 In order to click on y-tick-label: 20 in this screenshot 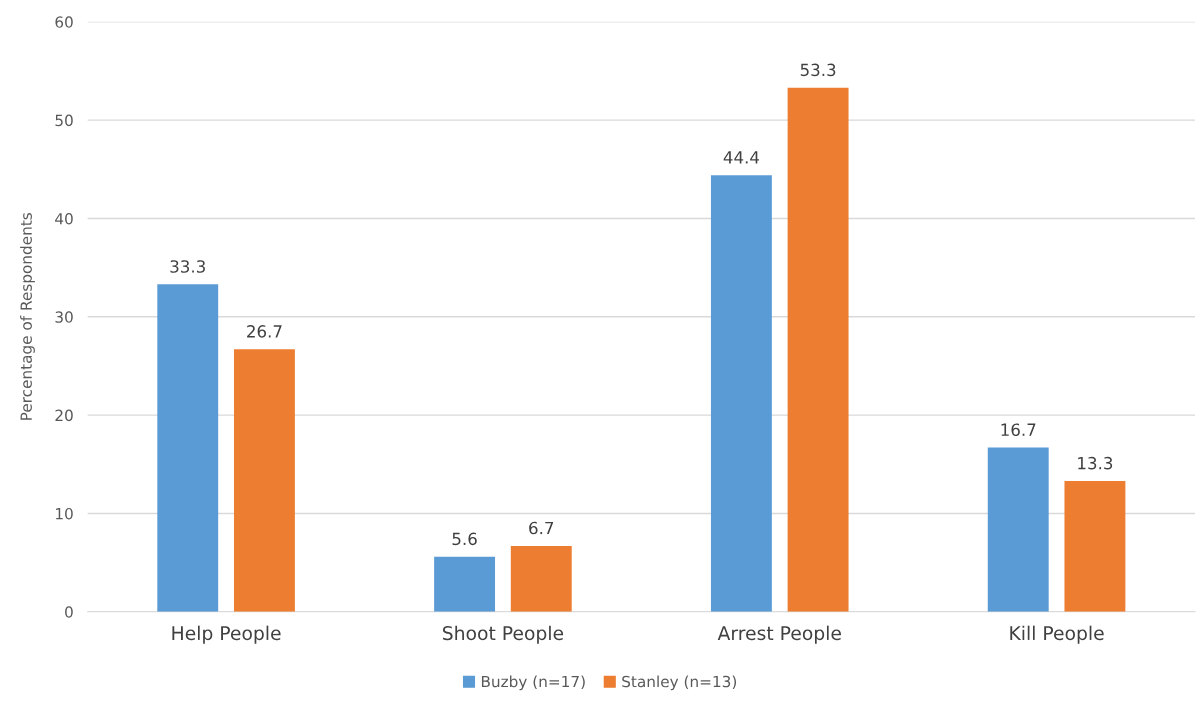, I will do `click(64, 415)`.